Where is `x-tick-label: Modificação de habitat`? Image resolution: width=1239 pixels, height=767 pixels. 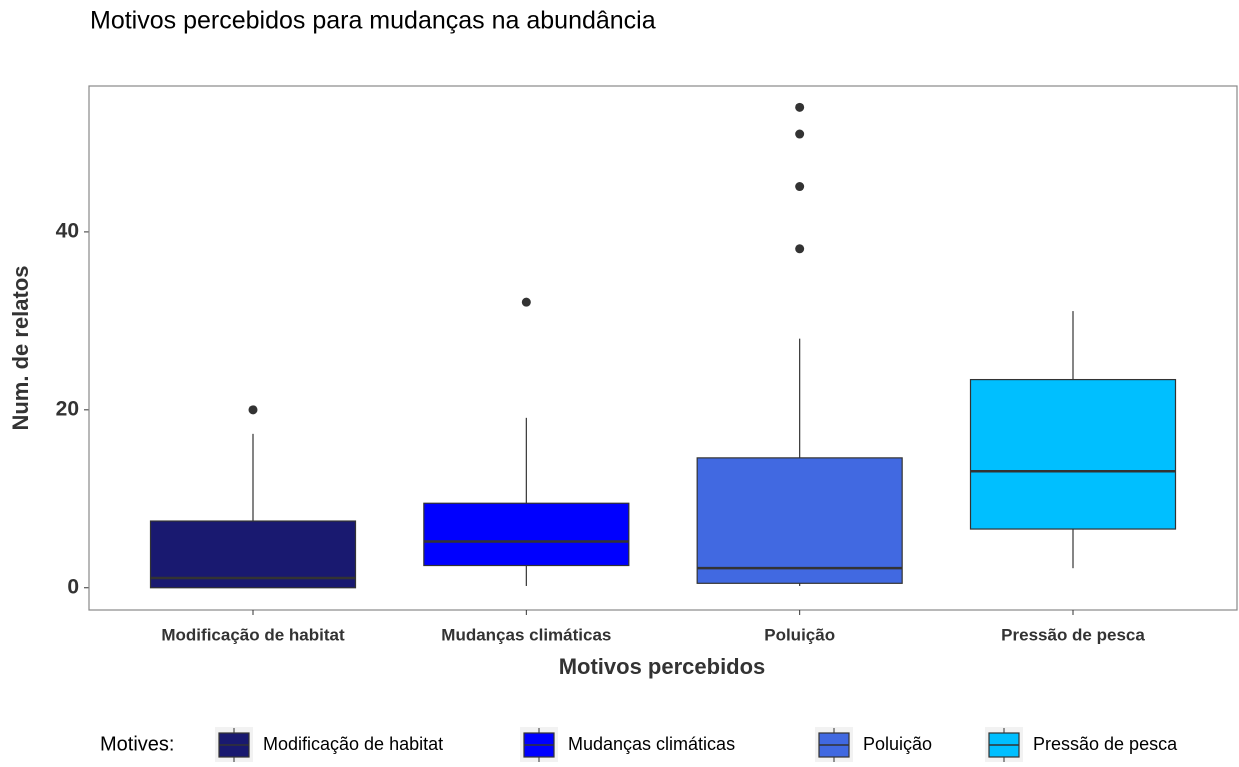
x-tick-label: Modificação de habitat is located at coordinates (253, 634).